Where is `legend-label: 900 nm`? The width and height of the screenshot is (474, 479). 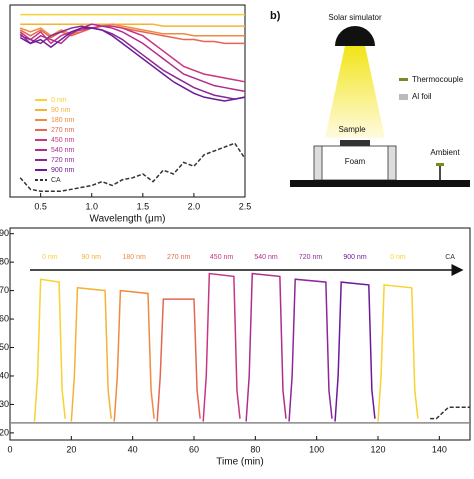
legend-label: 900 nm is located at coordinates (63, 170).